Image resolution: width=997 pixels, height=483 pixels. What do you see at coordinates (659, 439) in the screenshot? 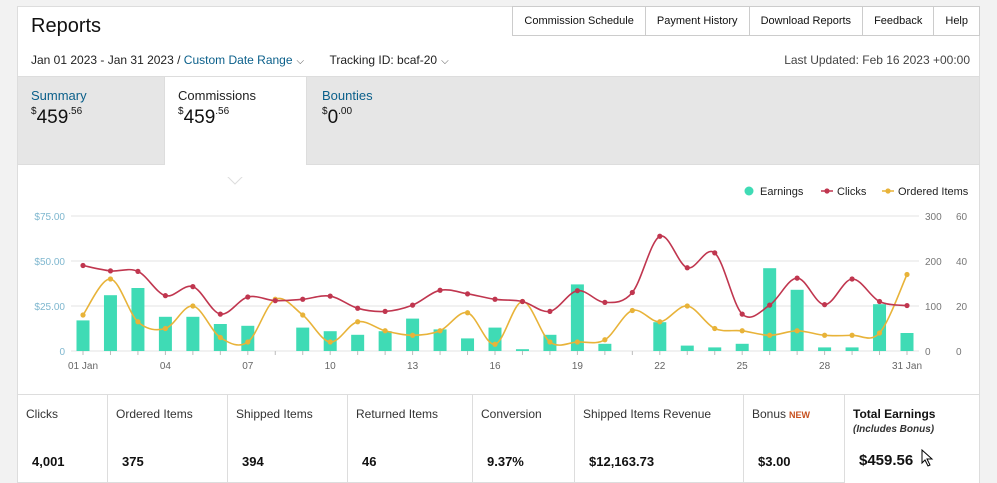
I see `stat-shipped-revenue: Shipped Items Revenue $12,163.73` at bounding box center [659, 439].